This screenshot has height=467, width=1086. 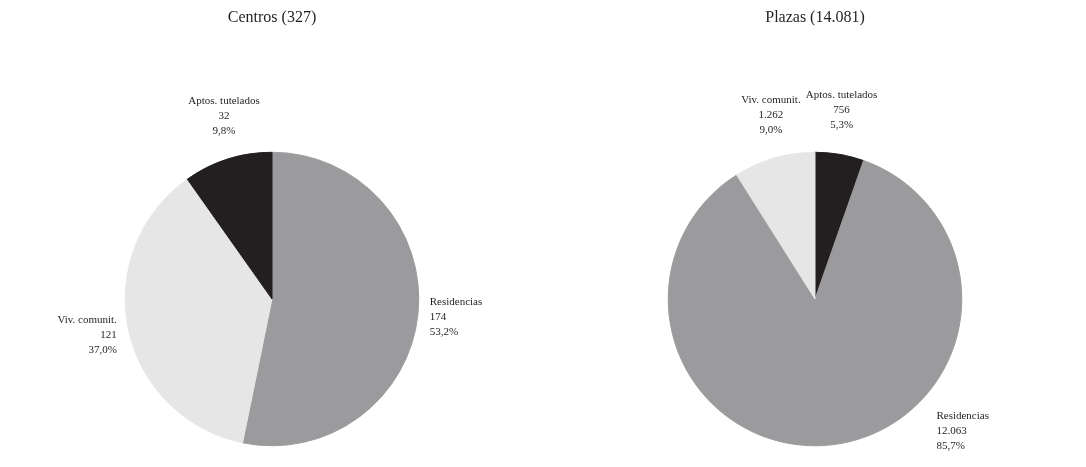 What do you see at coordinates (815, 16) in the screenshot?
I see `chart-title: Plazas (14.081)` at bounding box center [815, 16].